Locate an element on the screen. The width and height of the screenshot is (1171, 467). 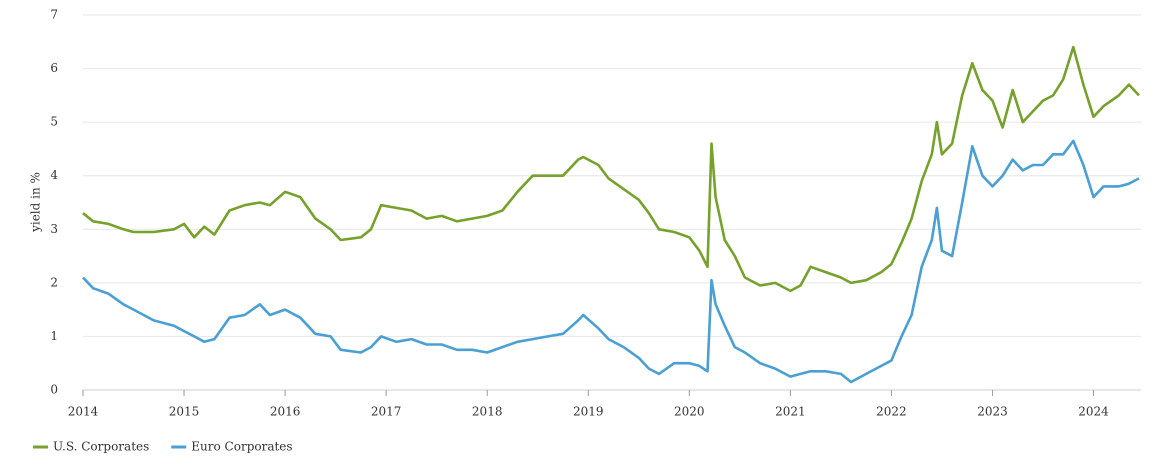
x-tick-label: 2022 is located at coordinates (891, 412).